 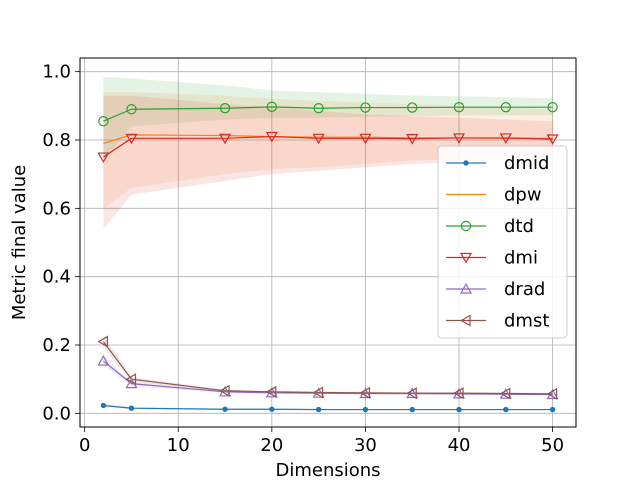 What do you see at coordinates (328, 114) in the screenshot?
I see `dtd-line` at bounding box center [328, 114].